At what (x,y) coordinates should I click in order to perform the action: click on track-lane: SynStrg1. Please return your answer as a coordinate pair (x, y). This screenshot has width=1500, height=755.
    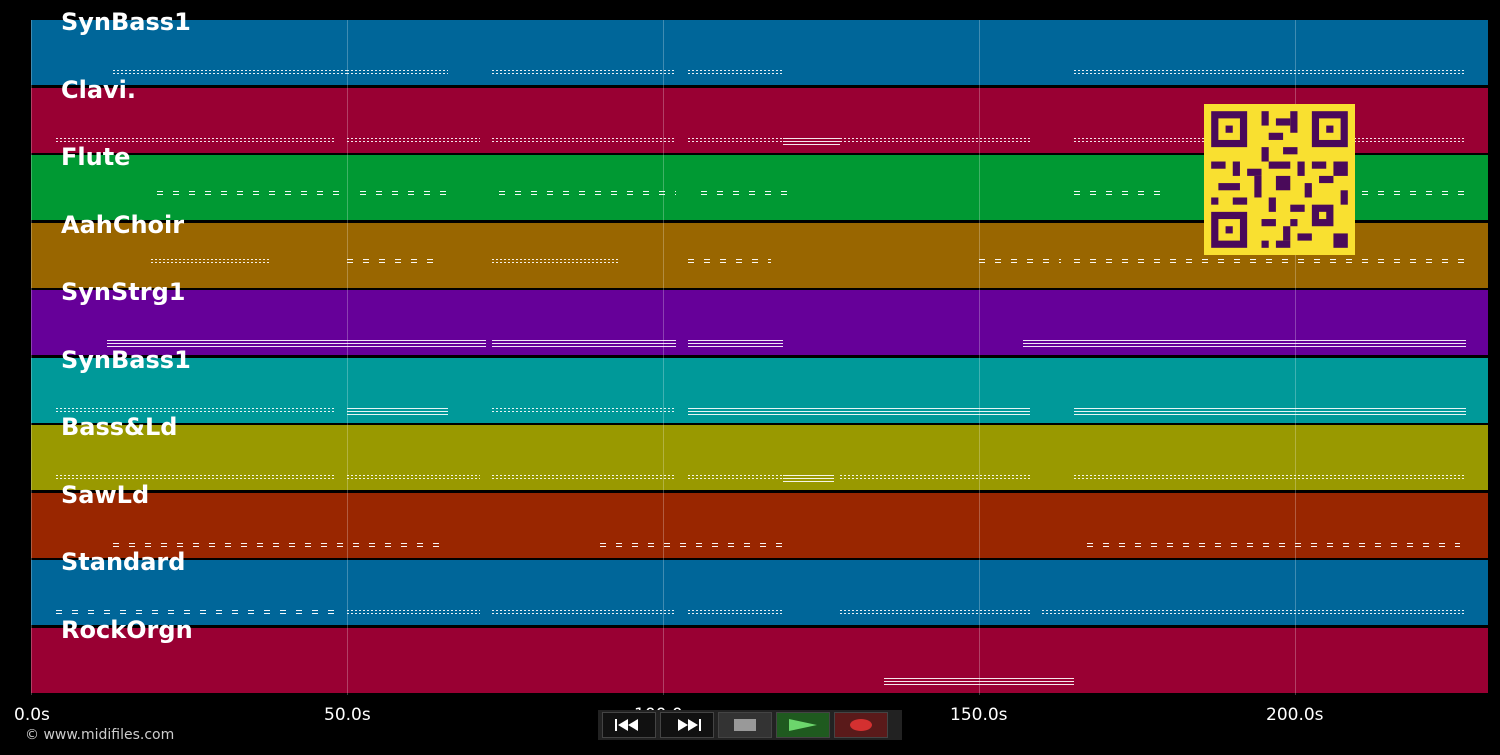
    Looking at the image, I should click on (759, 316).